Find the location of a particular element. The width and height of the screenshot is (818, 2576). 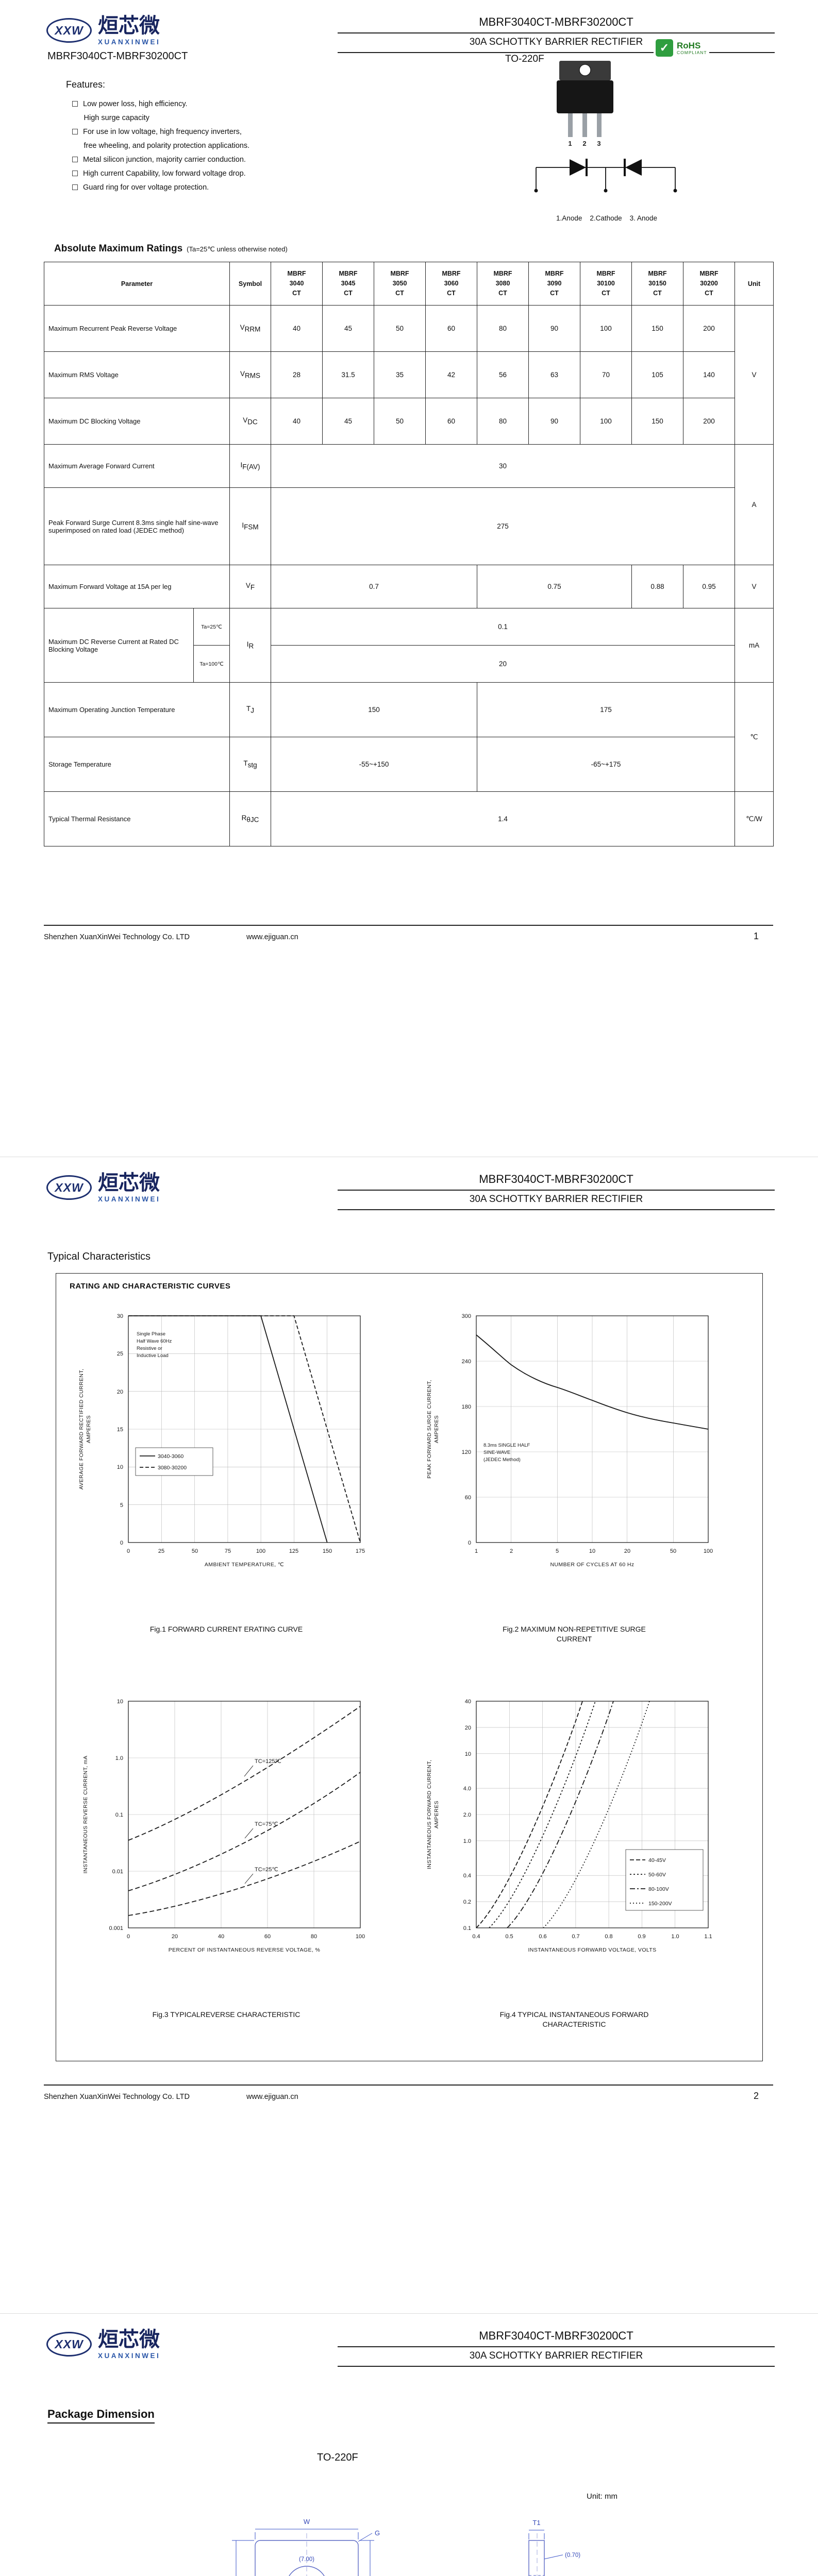

footer-website: www.ejiguan.cn is located at coordinates (272, 2097).